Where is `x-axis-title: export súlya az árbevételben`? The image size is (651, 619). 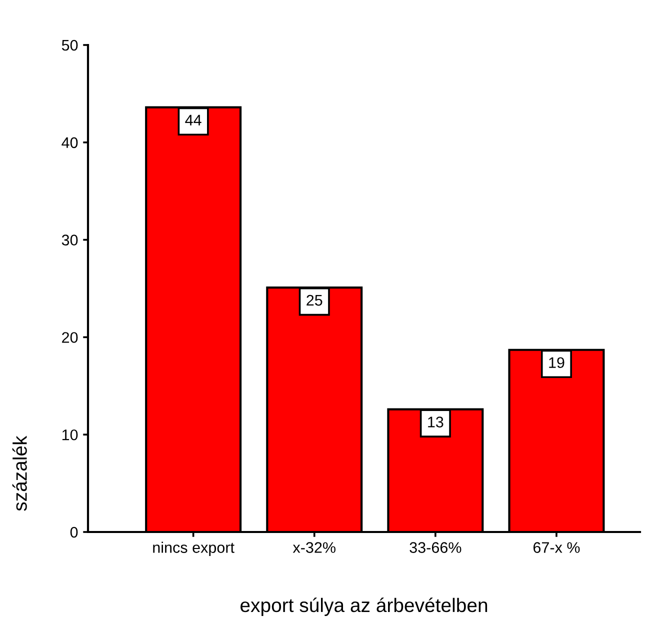 x-axis-title: export súlya az árbevételben is located at coordinates (364, 607).